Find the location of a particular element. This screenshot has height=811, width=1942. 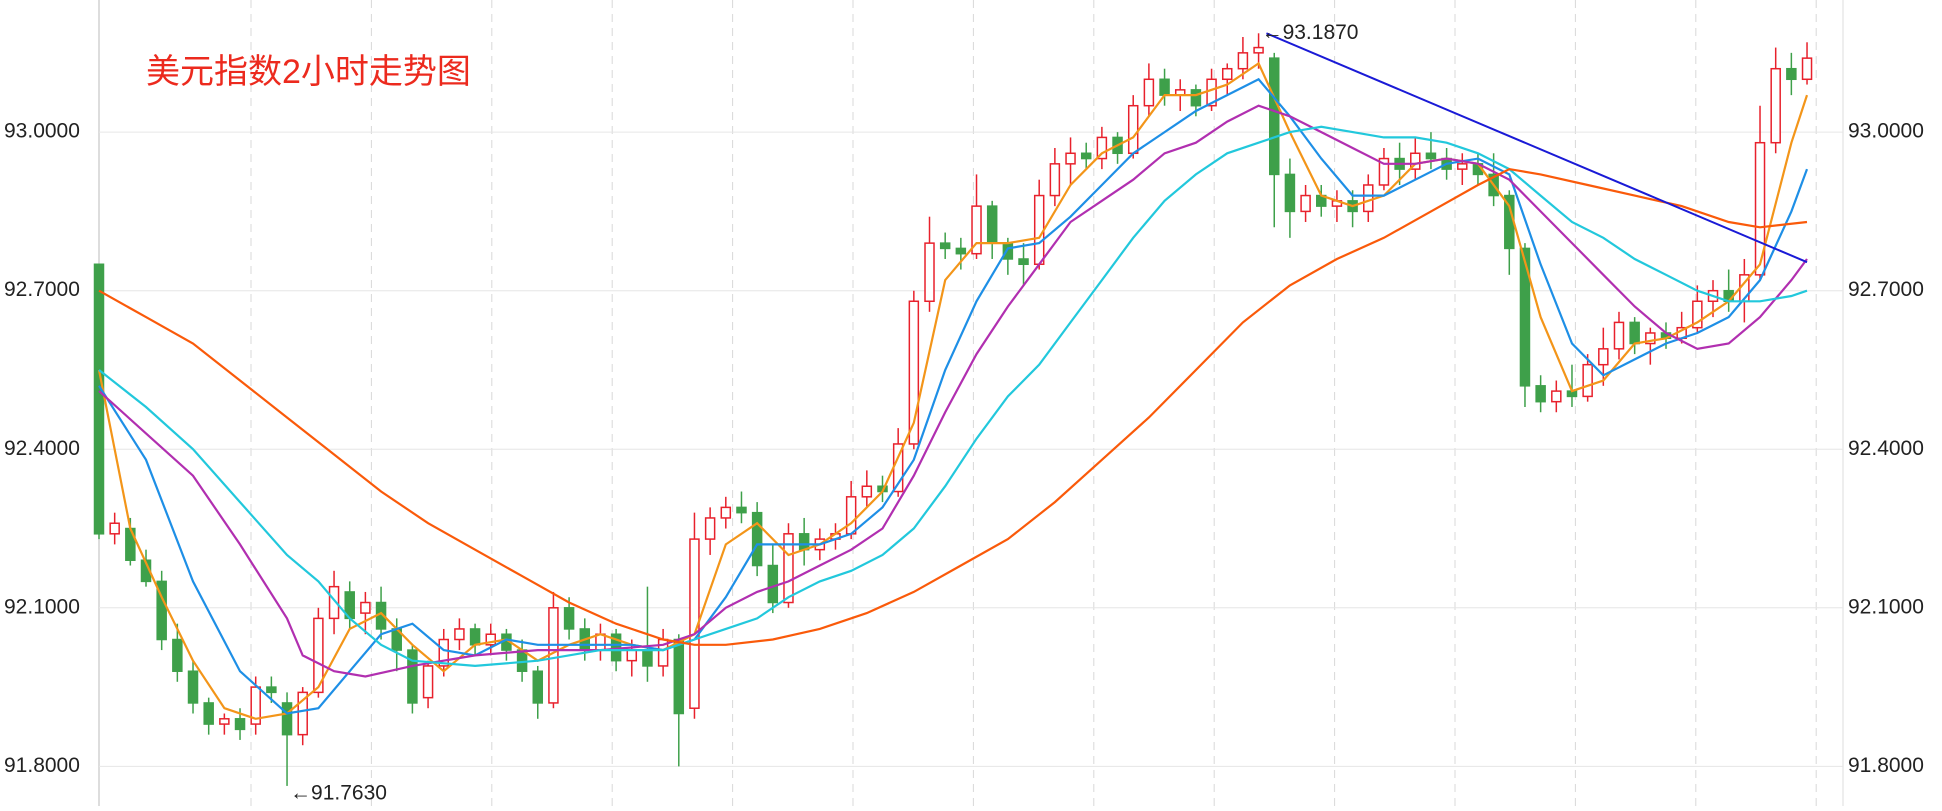

y2-tick-label: 93.0000 is located at coordinates (1886, 131).